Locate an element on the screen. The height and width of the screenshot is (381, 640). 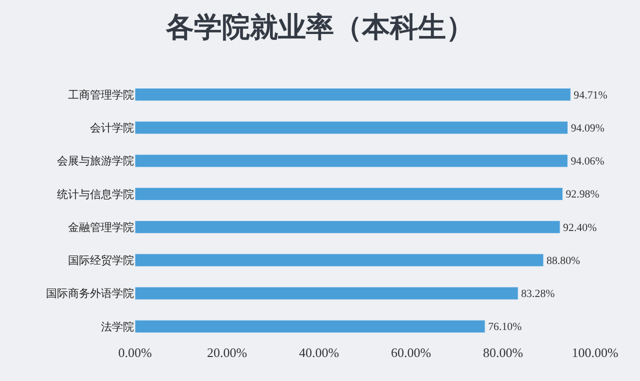
data-label: 94.71% is located at coordinates (591, 95).